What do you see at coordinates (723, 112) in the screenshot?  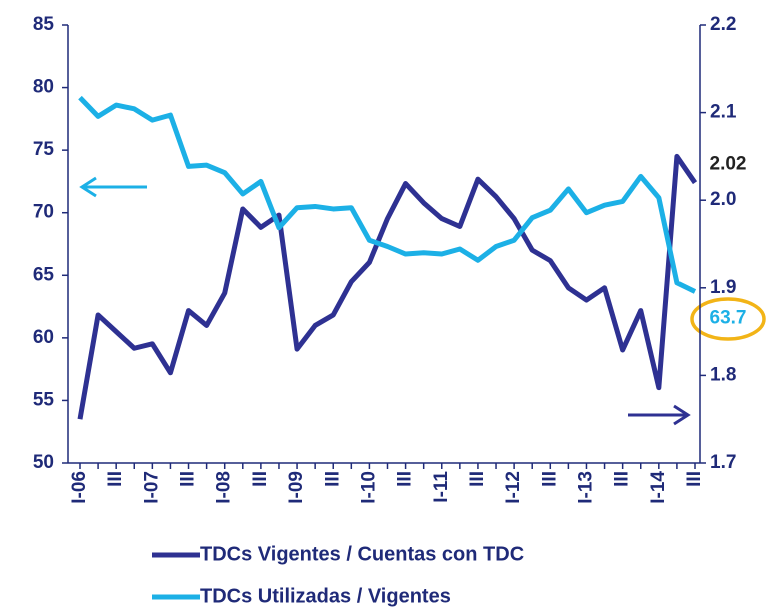 I see `y2-tick-label: 2.1` at bounding box center [723, 112].